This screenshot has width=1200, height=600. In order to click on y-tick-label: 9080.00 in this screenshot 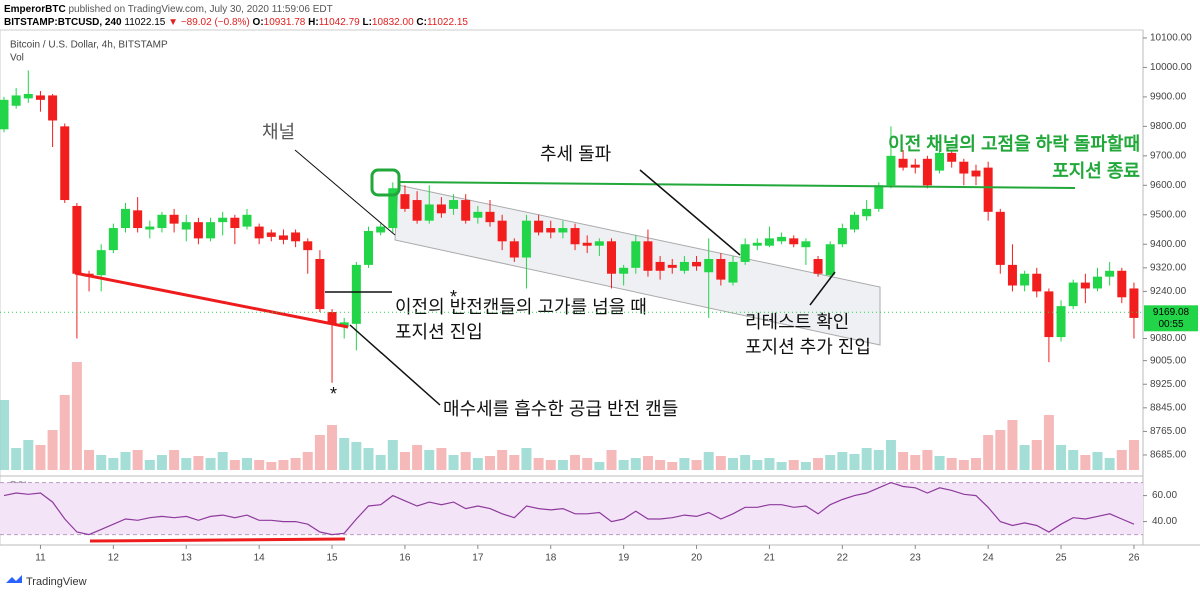, I will do `click(1168, 338)`.